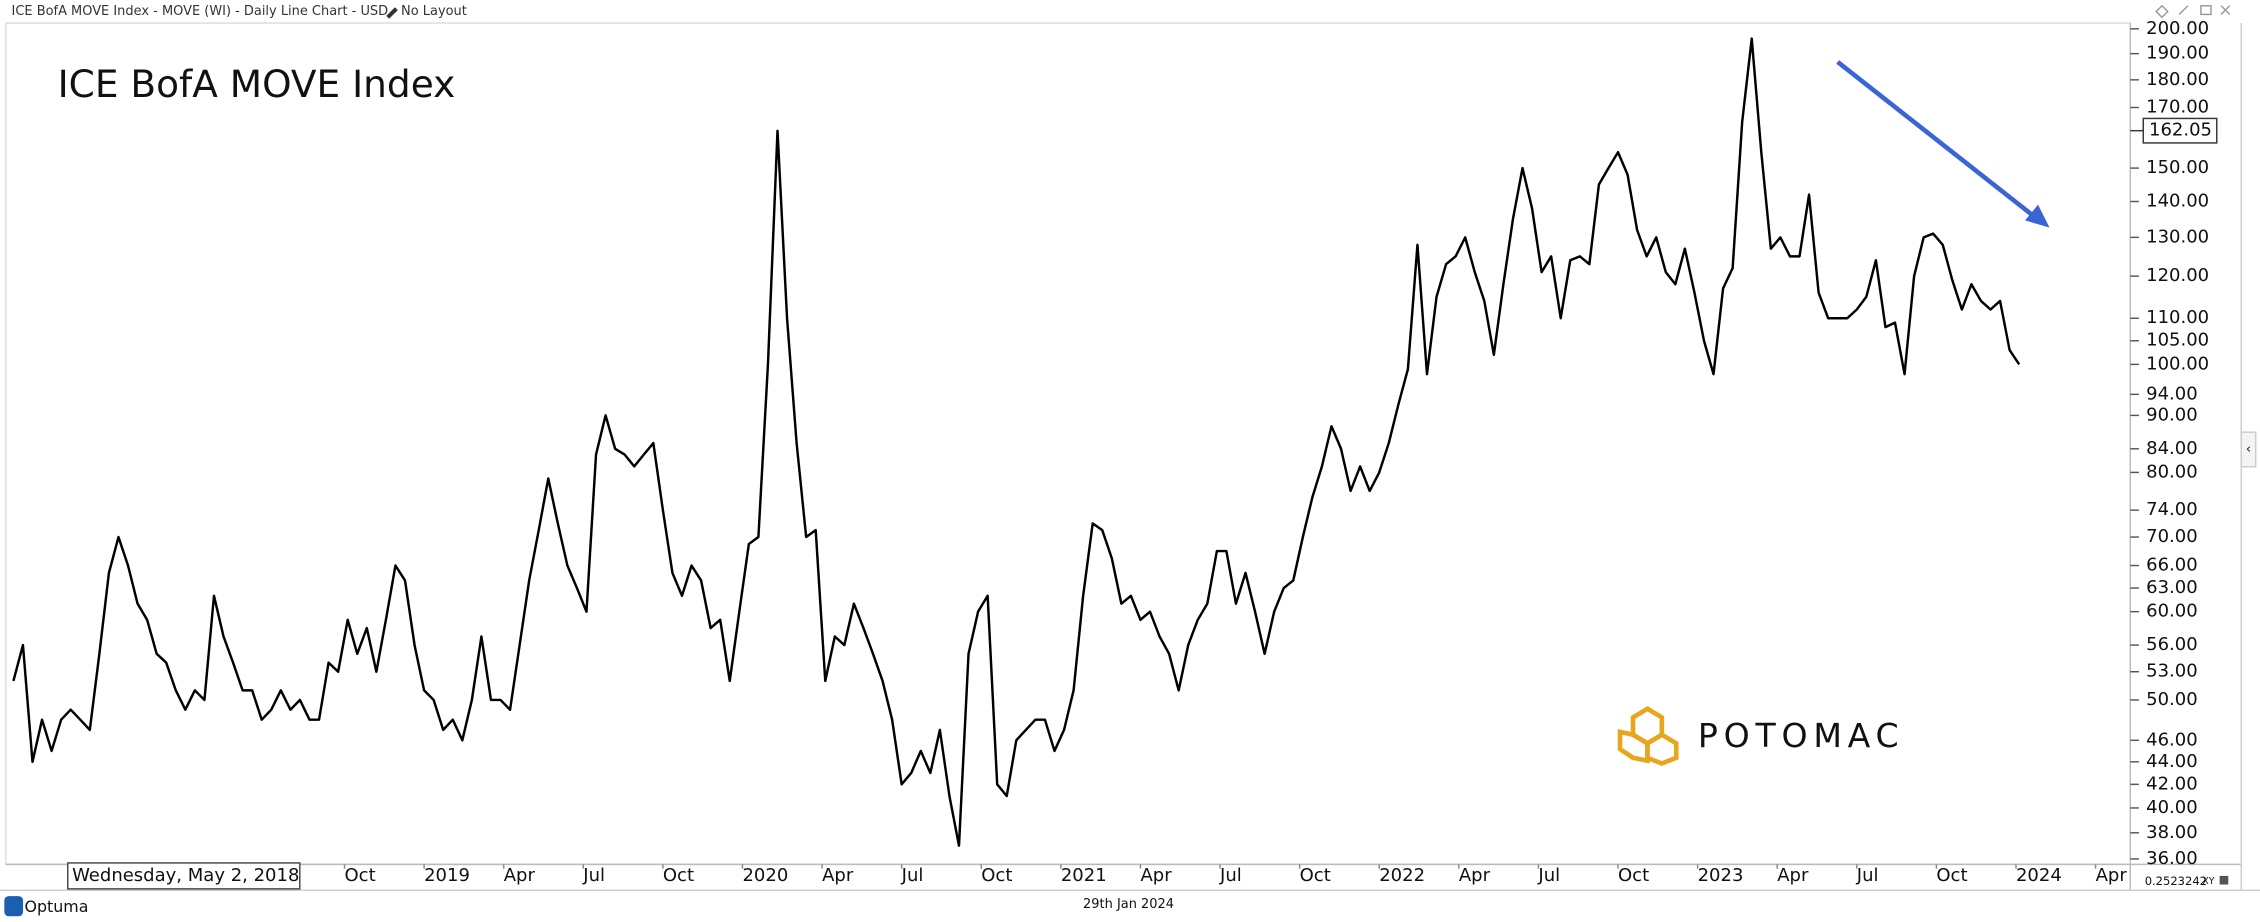 The width and height of the screenshot is (2260, 922). What do you see at coordinates (2172, 587) in the screenshot?
I see `y-tick-label: 63.00` at bounding box center [2172, 587].